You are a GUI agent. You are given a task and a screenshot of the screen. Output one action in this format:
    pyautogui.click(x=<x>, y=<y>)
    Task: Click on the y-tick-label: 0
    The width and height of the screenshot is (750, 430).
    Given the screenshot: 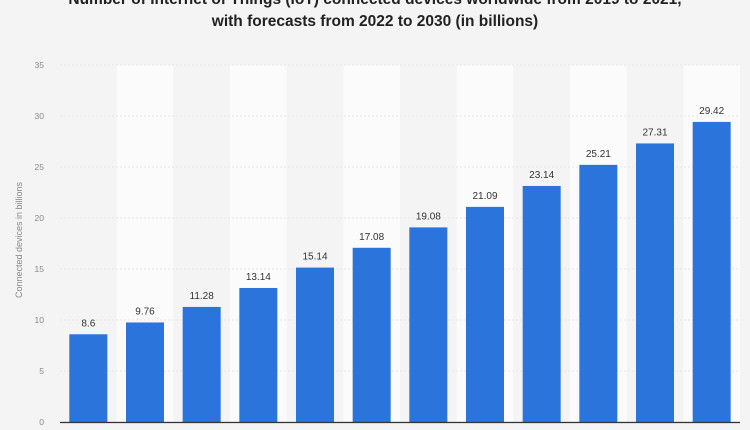 What is the action you would take?
    pyautogui.click(x=41, y=422)
    